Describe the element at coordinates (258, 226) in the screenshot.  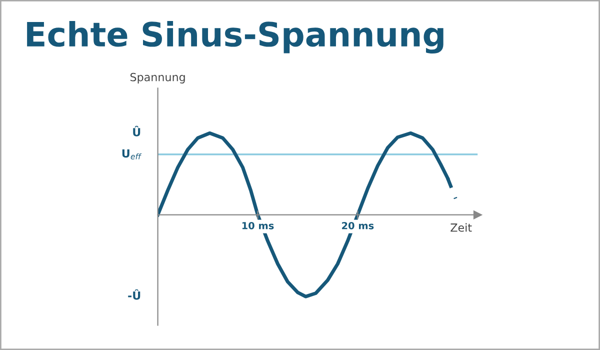
I see `x-tick-label: 10 ms` at that location.